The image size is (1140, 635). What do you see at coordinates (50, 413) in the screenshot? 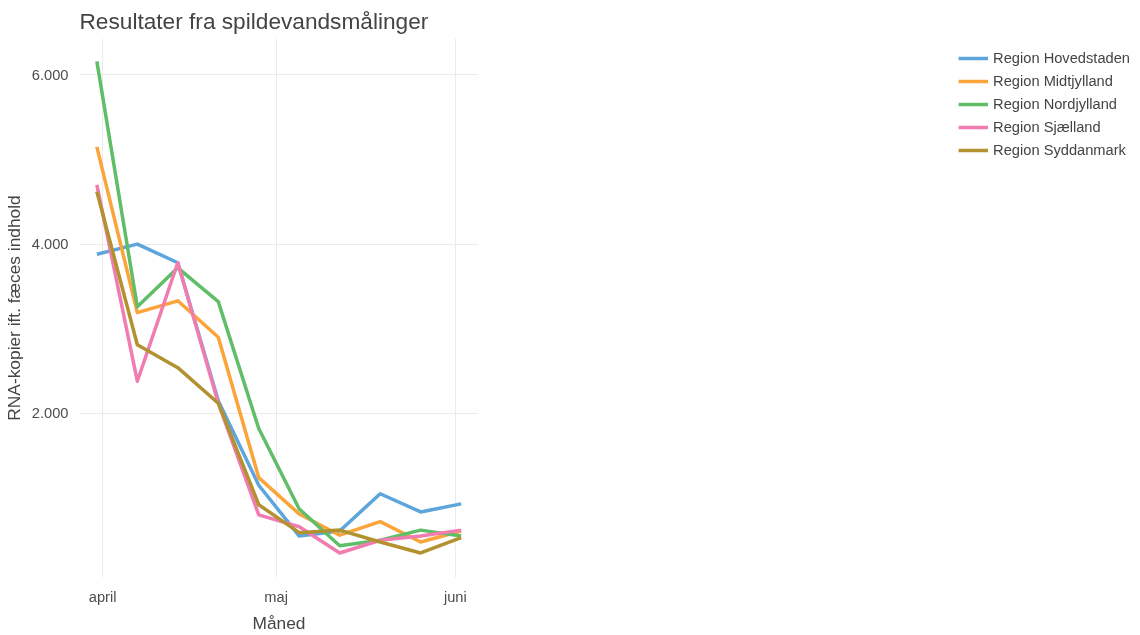
I see `y-tick-label: 2.000` at bounding box center [50, 413].